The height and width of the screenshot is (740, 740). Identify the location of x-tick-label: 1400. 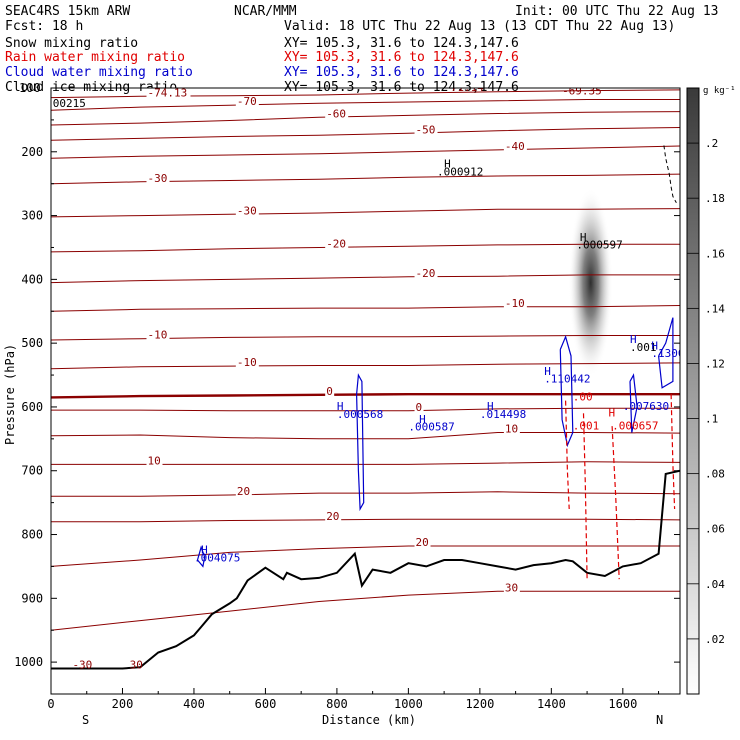
(551, 704).